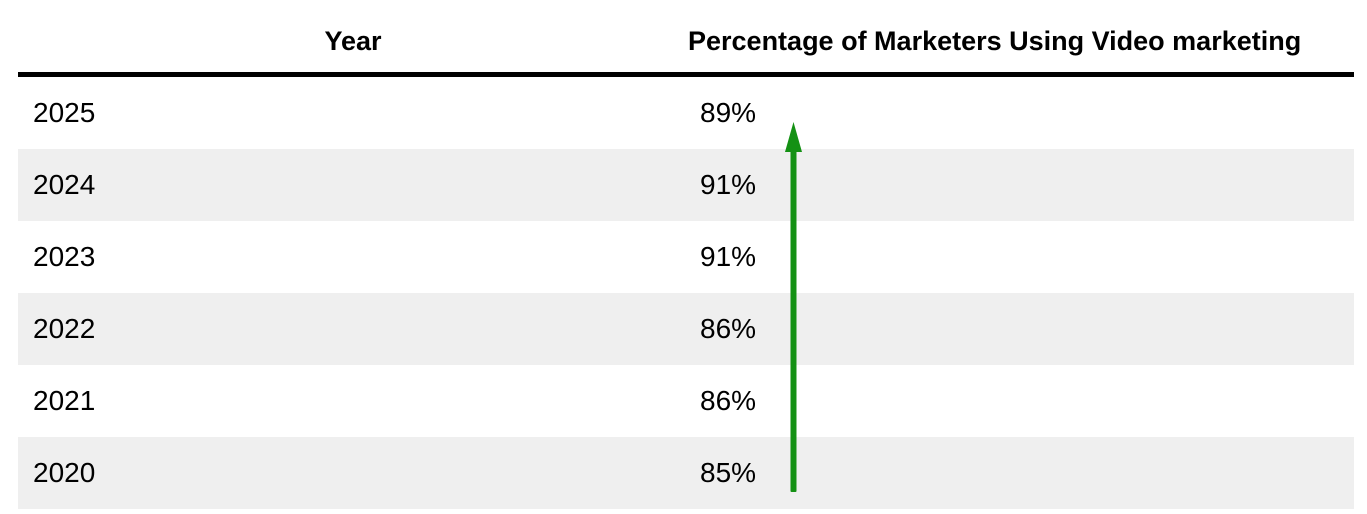  Describe the element at coordinates (686, 401) in the screenshot. I see `table-row: 2021 86%` at that location.